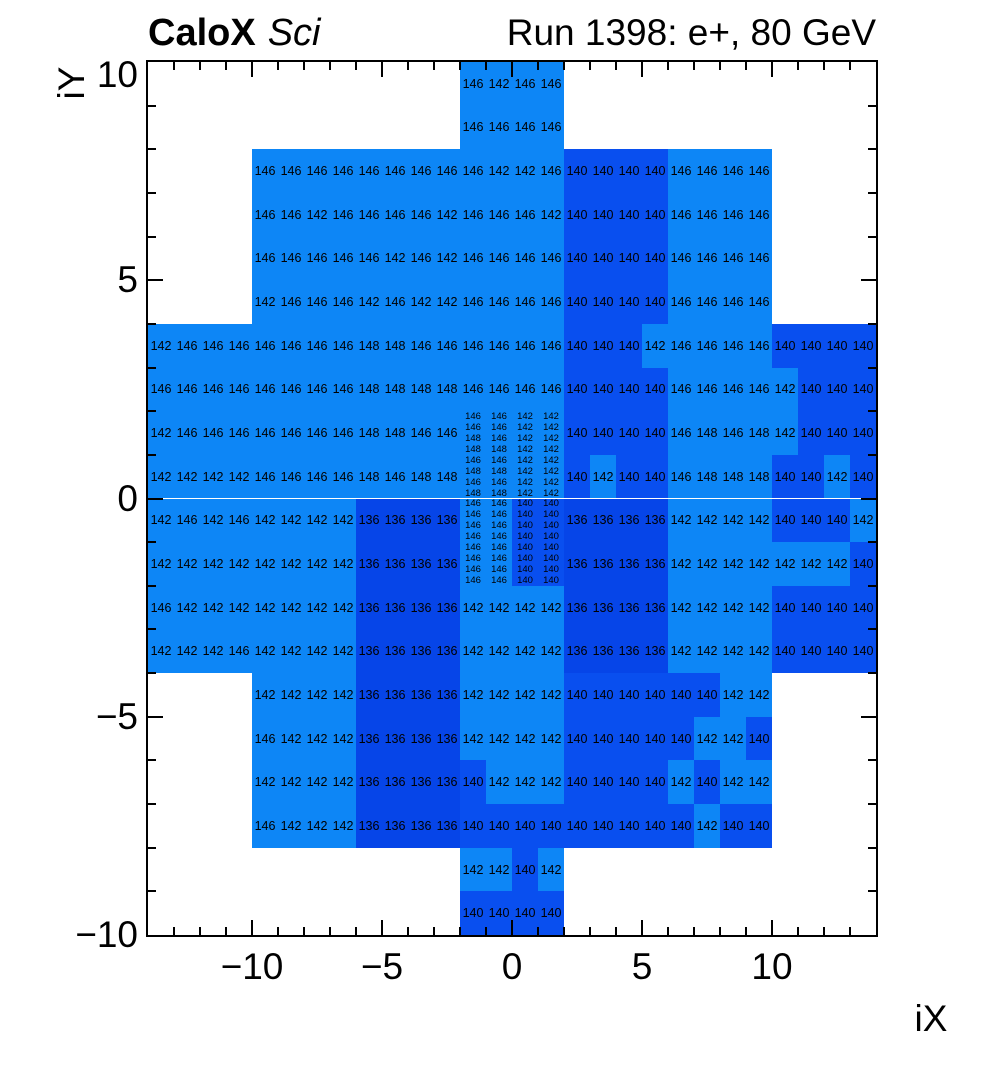  I want to click on y-tick-label: −10, so click(106, 934).